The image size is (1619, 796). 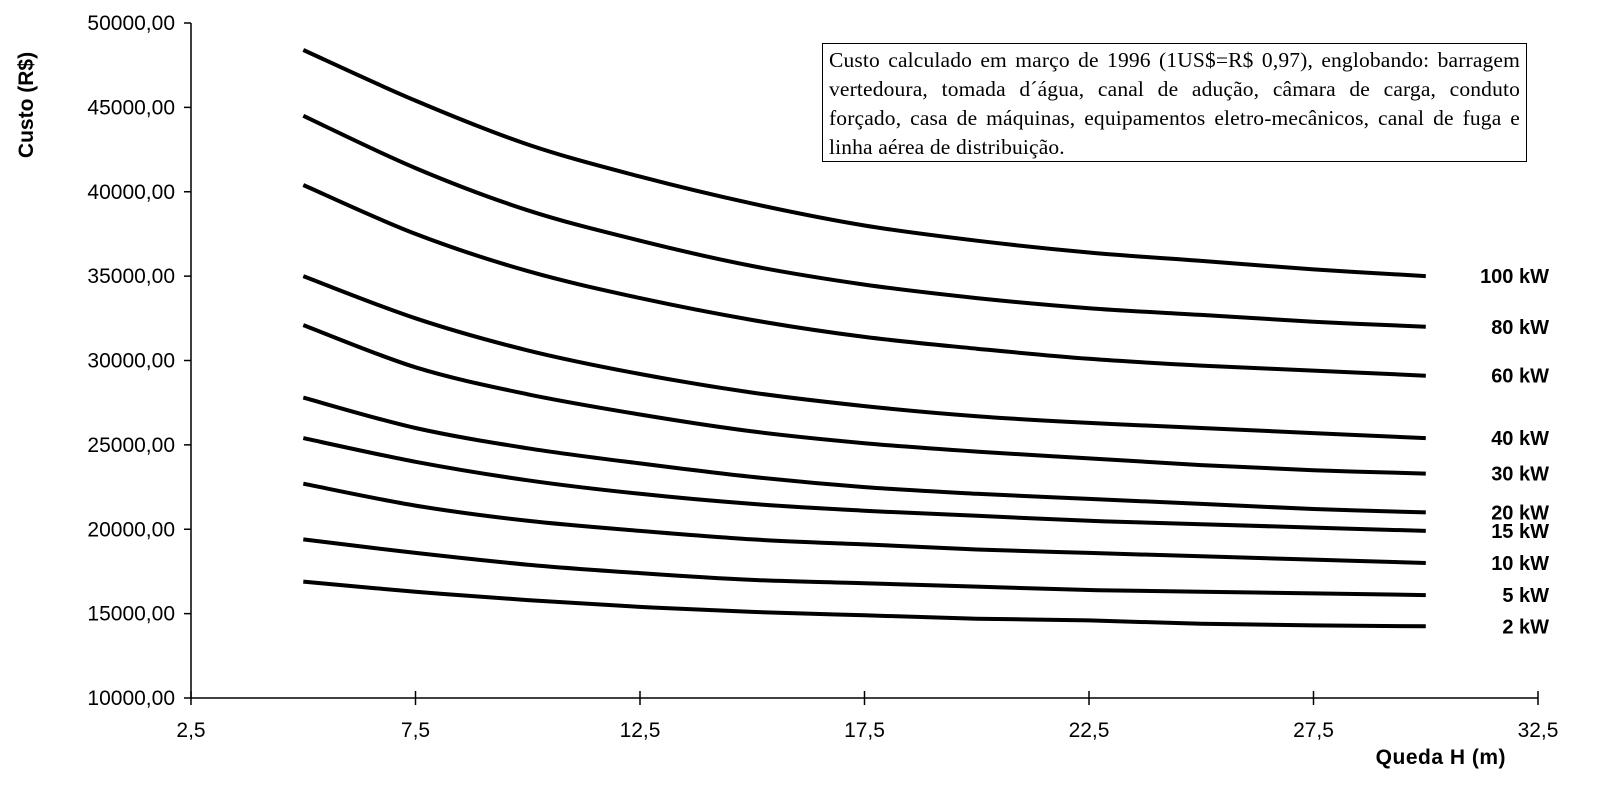 I want to click on series-line-40-kw, so click(x=864, y=357).